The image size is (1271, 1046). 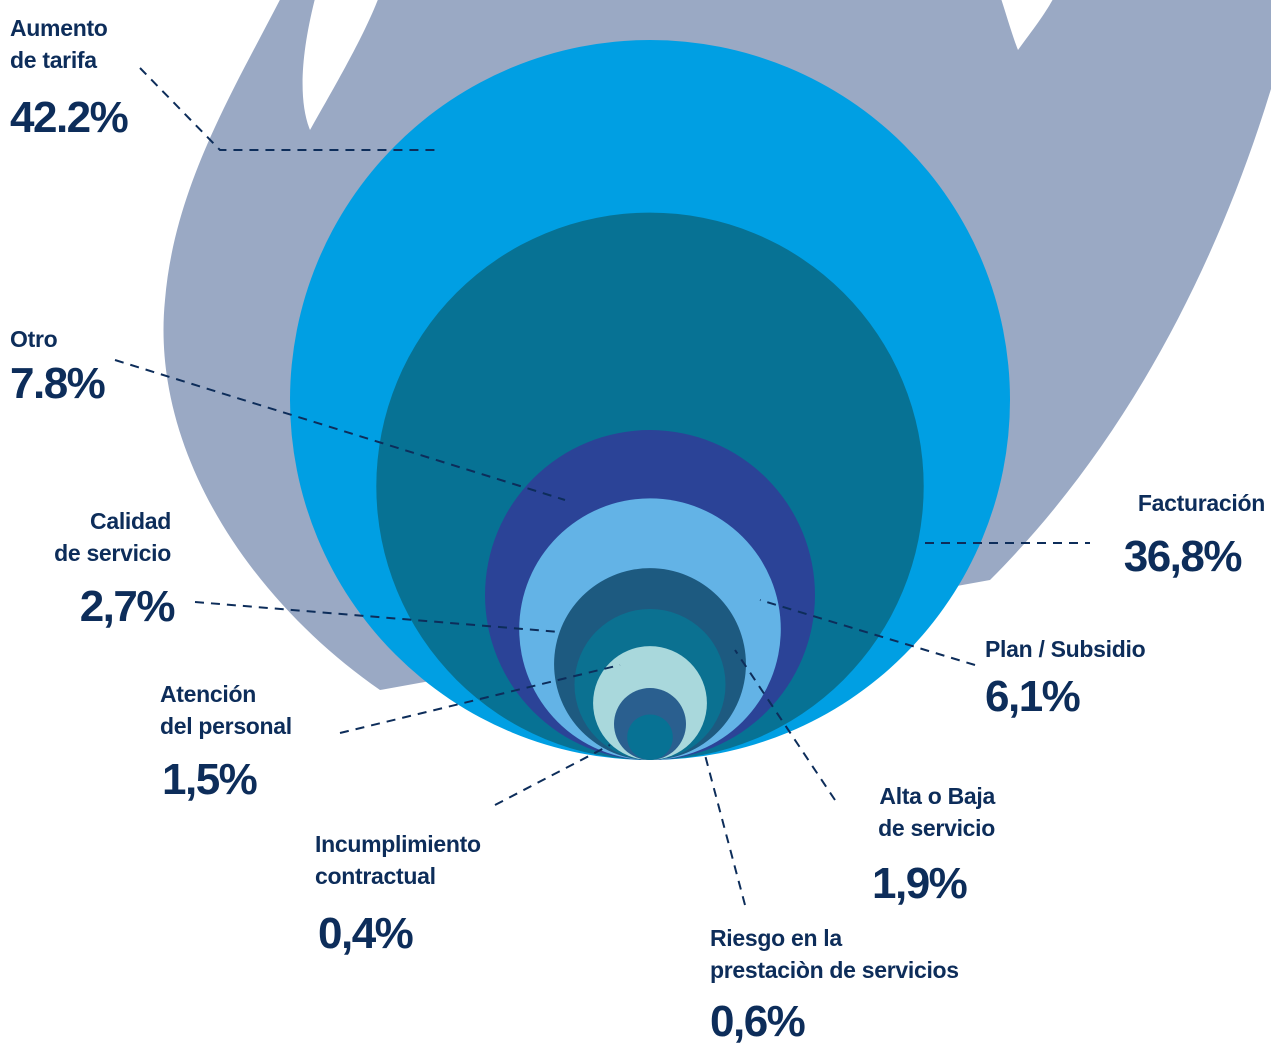 I want to click on category-label: Atención del personal, so click(x=226, y=710).